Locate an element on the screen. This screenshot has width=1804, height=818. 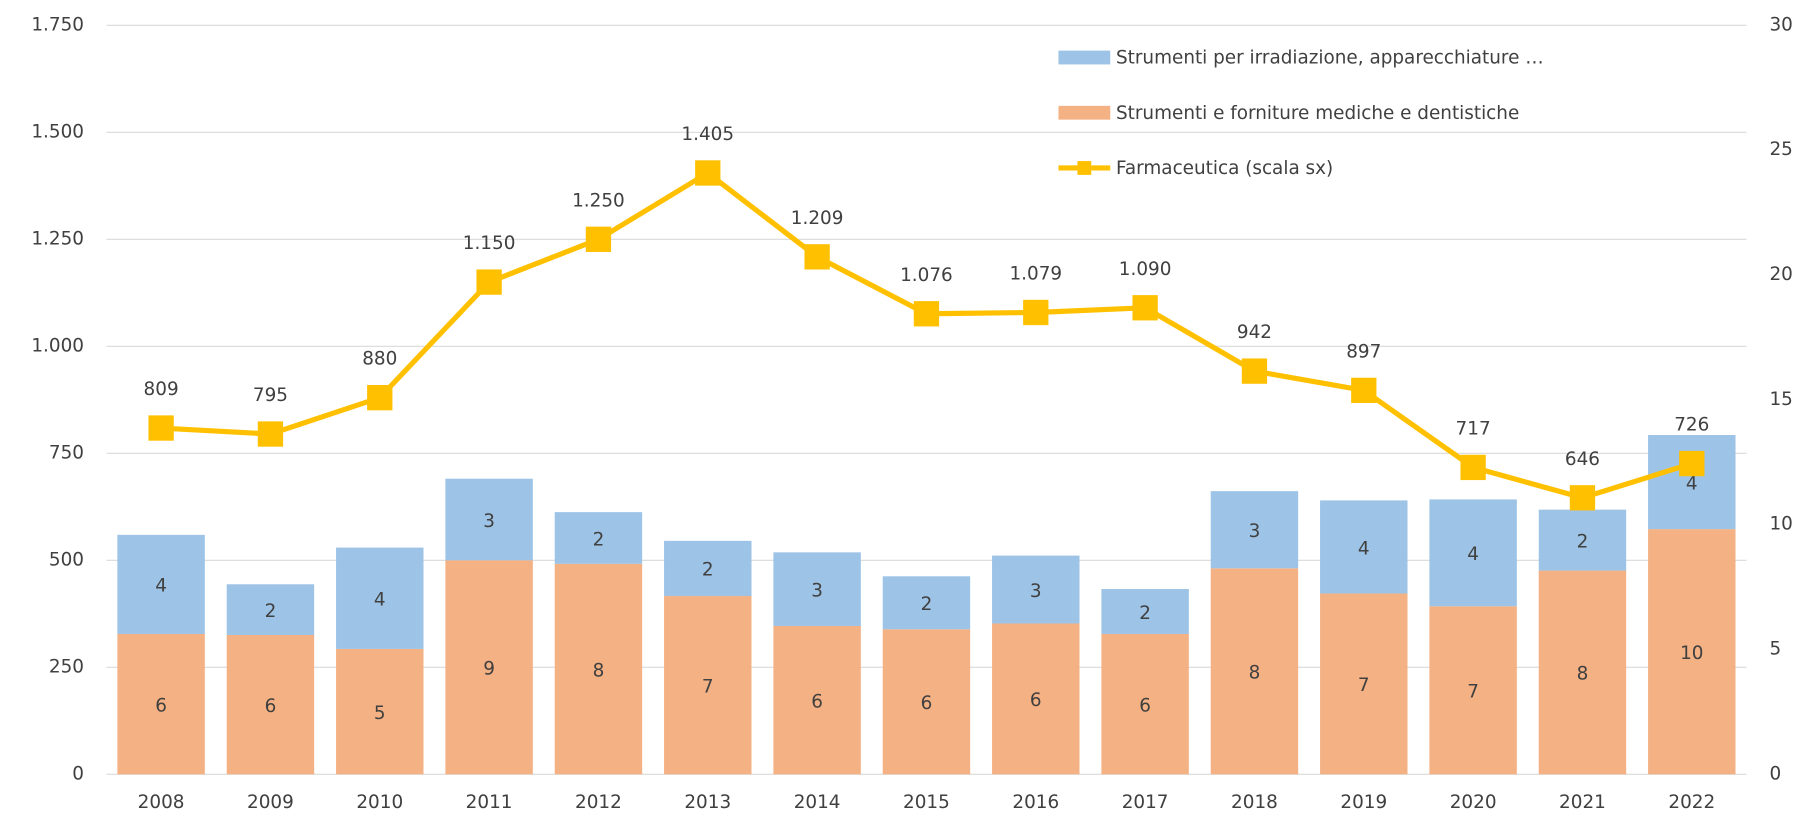
y-tick-label: 1.250 is located at coordinates (57, 238).